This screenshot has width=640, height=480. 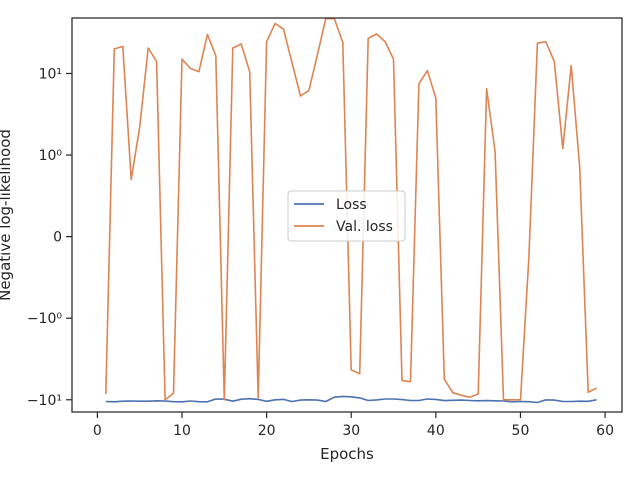 I want to click on x-tick-label: 60, so click(x=605, y=431).